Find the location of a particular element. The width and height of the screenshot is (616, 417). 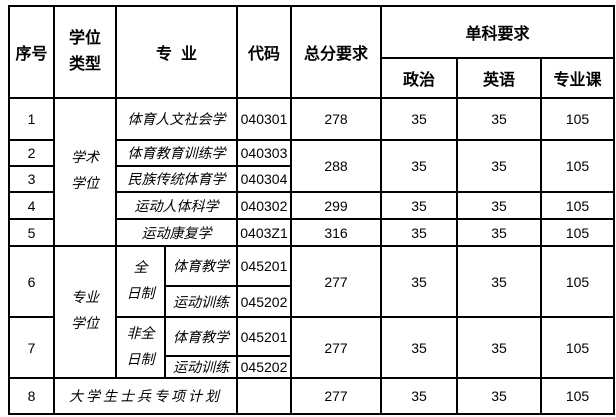

col-header-english: 英语 is located at coordinates (499, 78).